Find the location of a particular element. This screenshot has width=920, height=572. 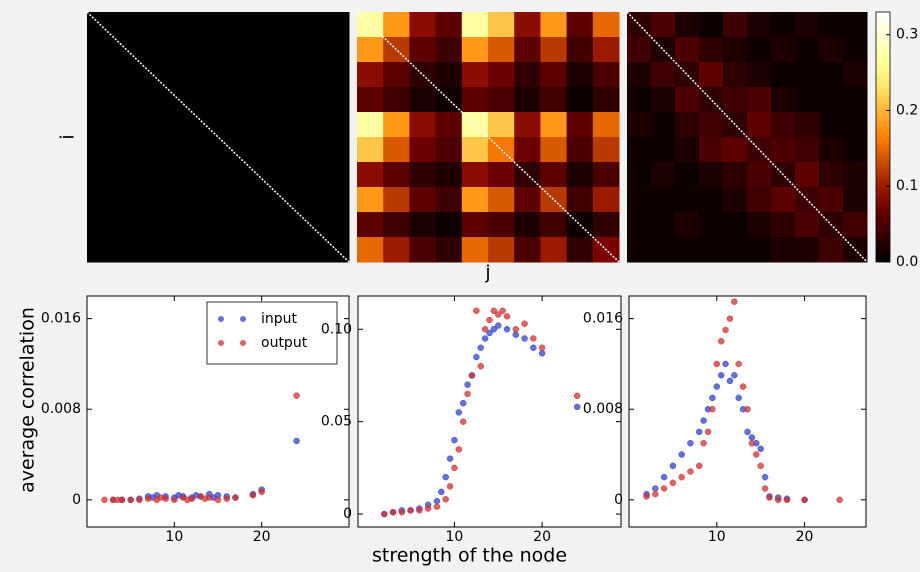

y-tick-label: 0.016 is located at coordinates (61, 319).